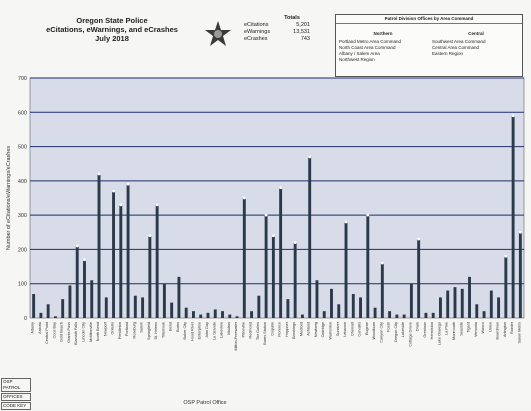 The image size is (531, 411). I want to click on x-tick-label: Brookings, so click(294, 330).